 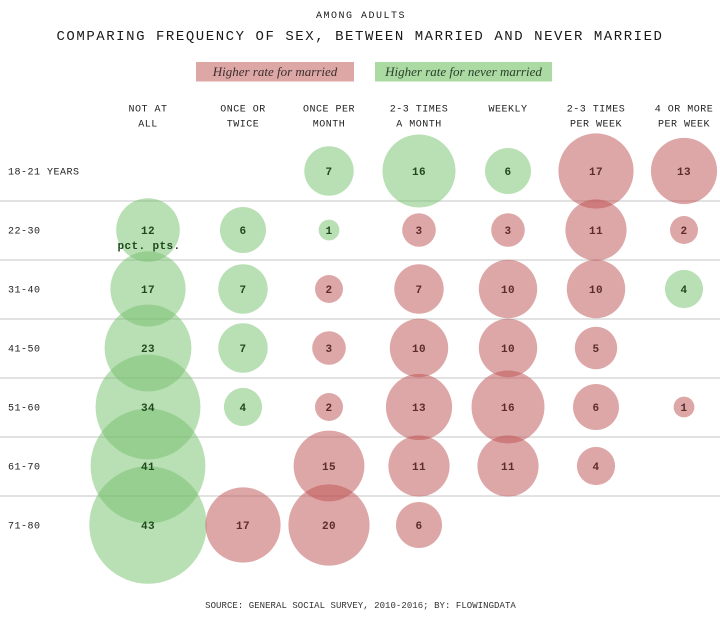 I want to click on svg-text: 41, so click(x=148, y=468).